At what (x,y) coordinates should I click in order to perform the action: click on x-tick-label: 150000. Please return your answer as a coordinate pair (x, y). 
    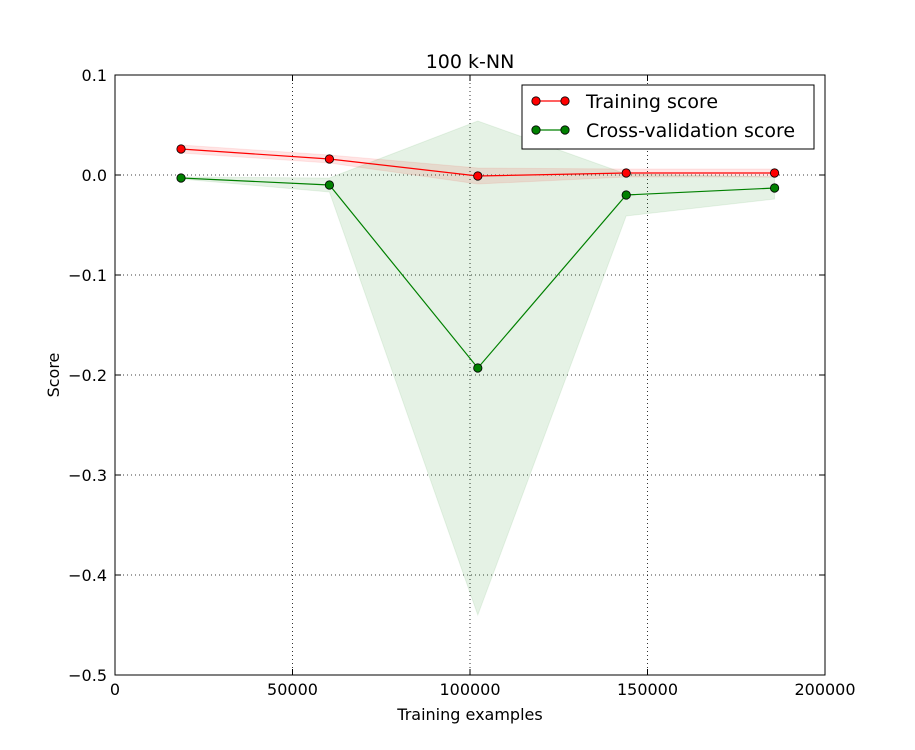
    Looking at the image, I should click on (647, 689).